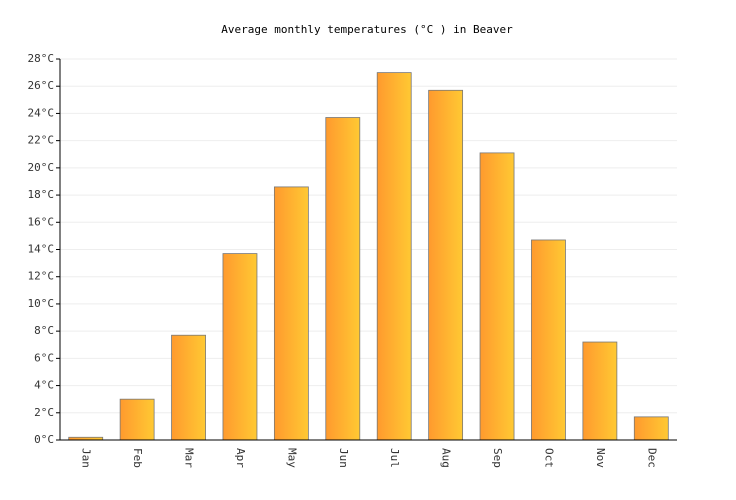  I want to click on y-tick-label: 0°C, so click(44, 439).